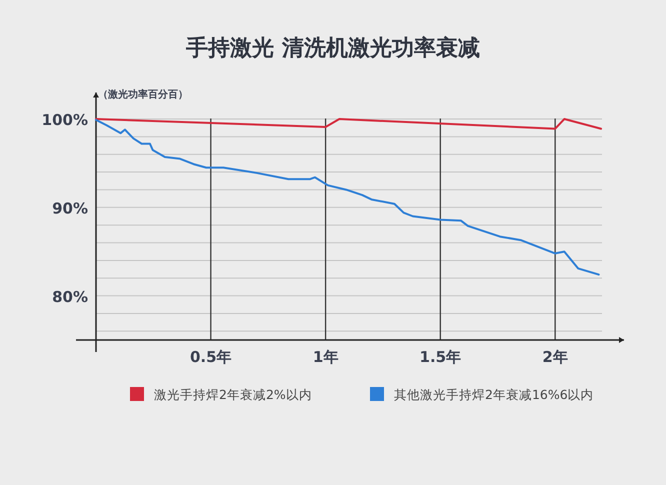  I want to click on x-tick-label: 0.5年, so click(211, 357).